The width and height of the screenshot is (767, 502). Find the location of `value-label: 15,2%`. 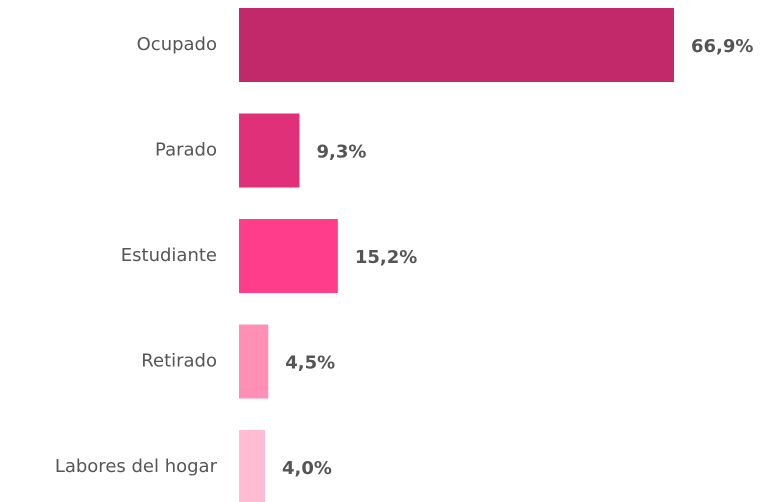

value-label: 15,2% is located at coordinates (386, 257).